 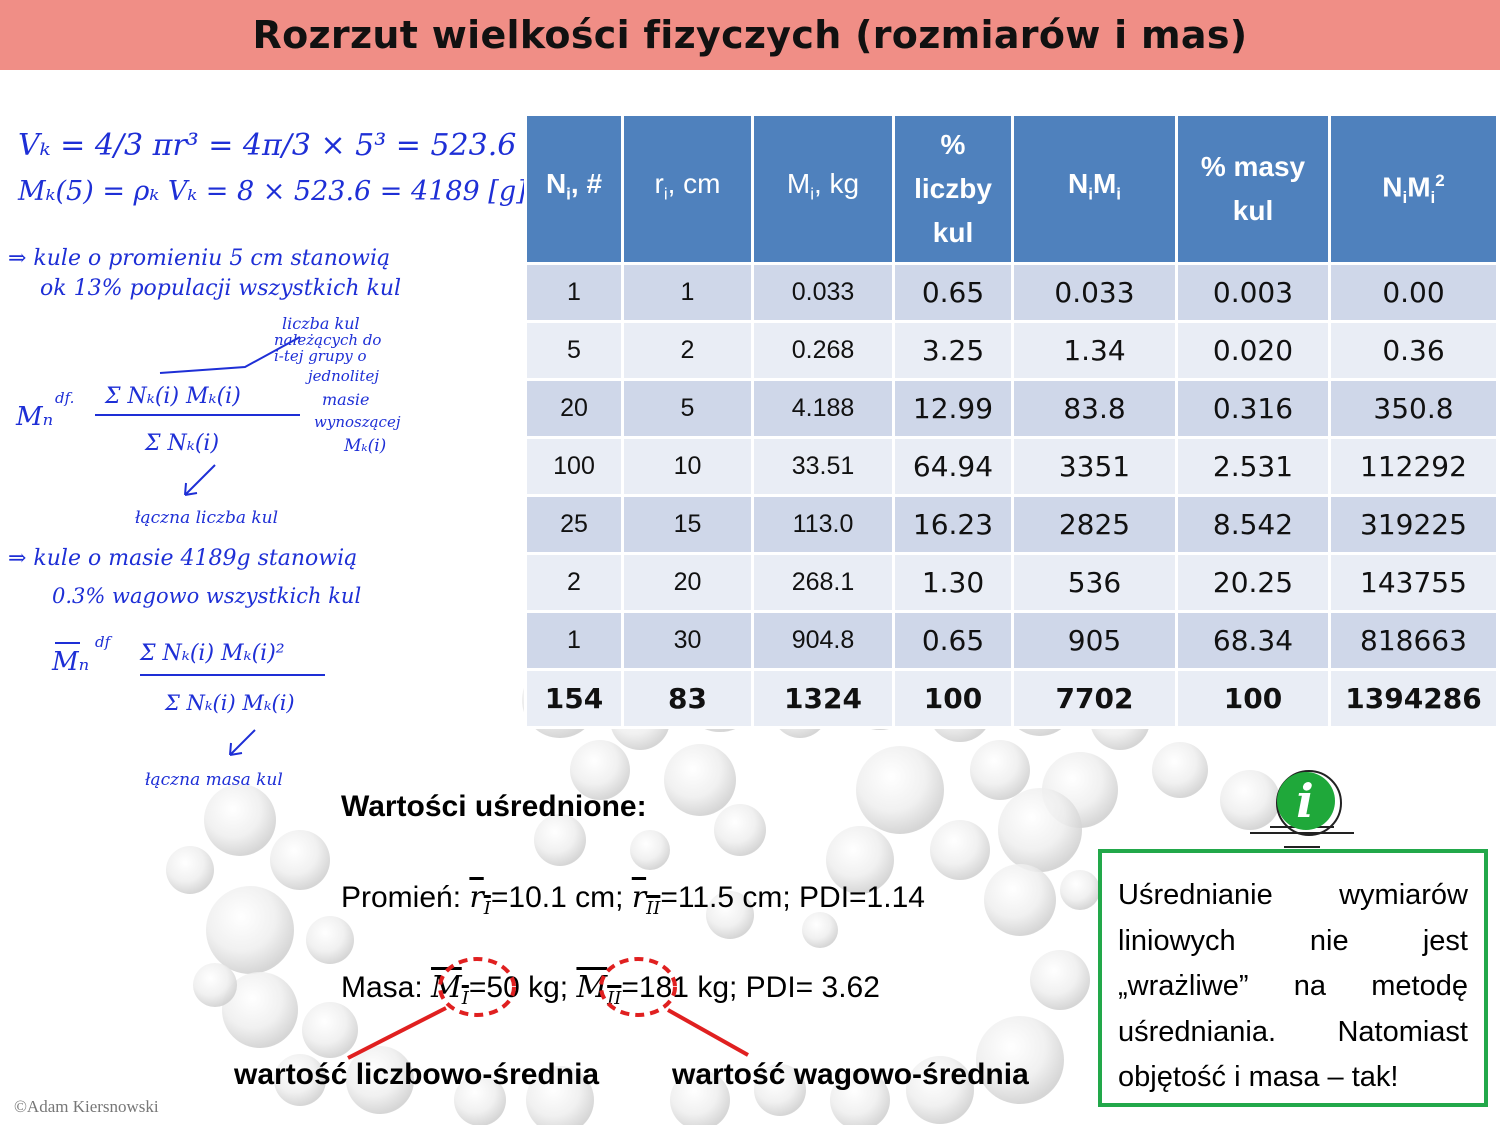 What do you see at coordinates (574, 189) in the screenshot?
I see `header-count: Ni, #` at bounding box center [574, 189].